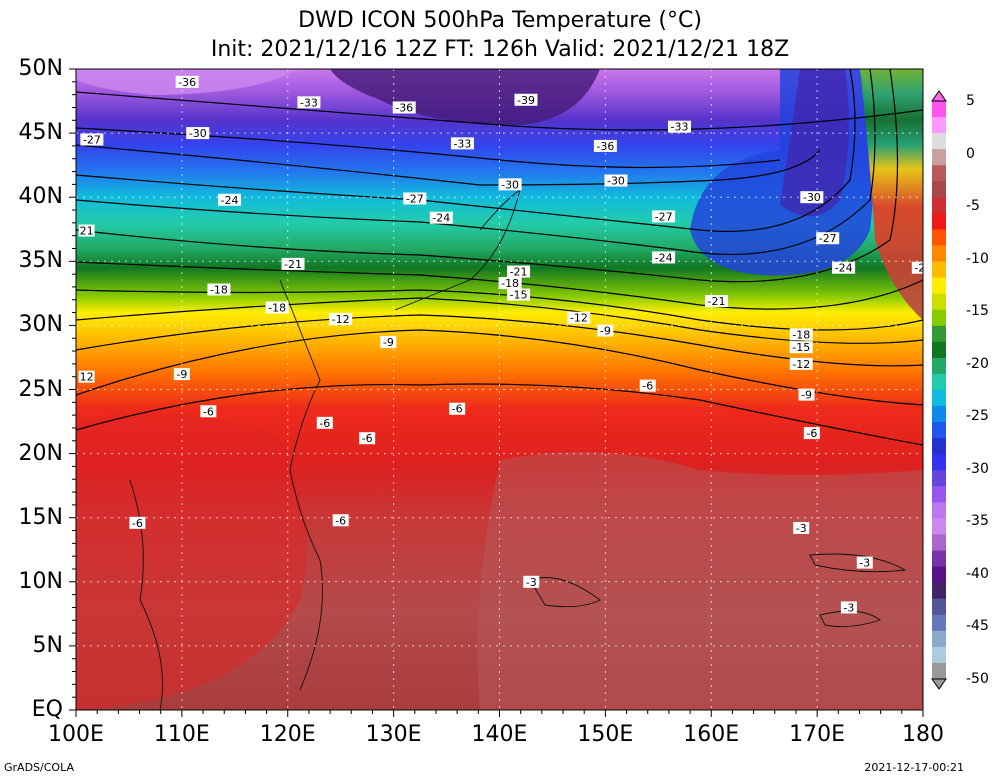 The width and height of the screenshot is (1000, 779). I want to click on contour-label: 12, so click(86, 377).